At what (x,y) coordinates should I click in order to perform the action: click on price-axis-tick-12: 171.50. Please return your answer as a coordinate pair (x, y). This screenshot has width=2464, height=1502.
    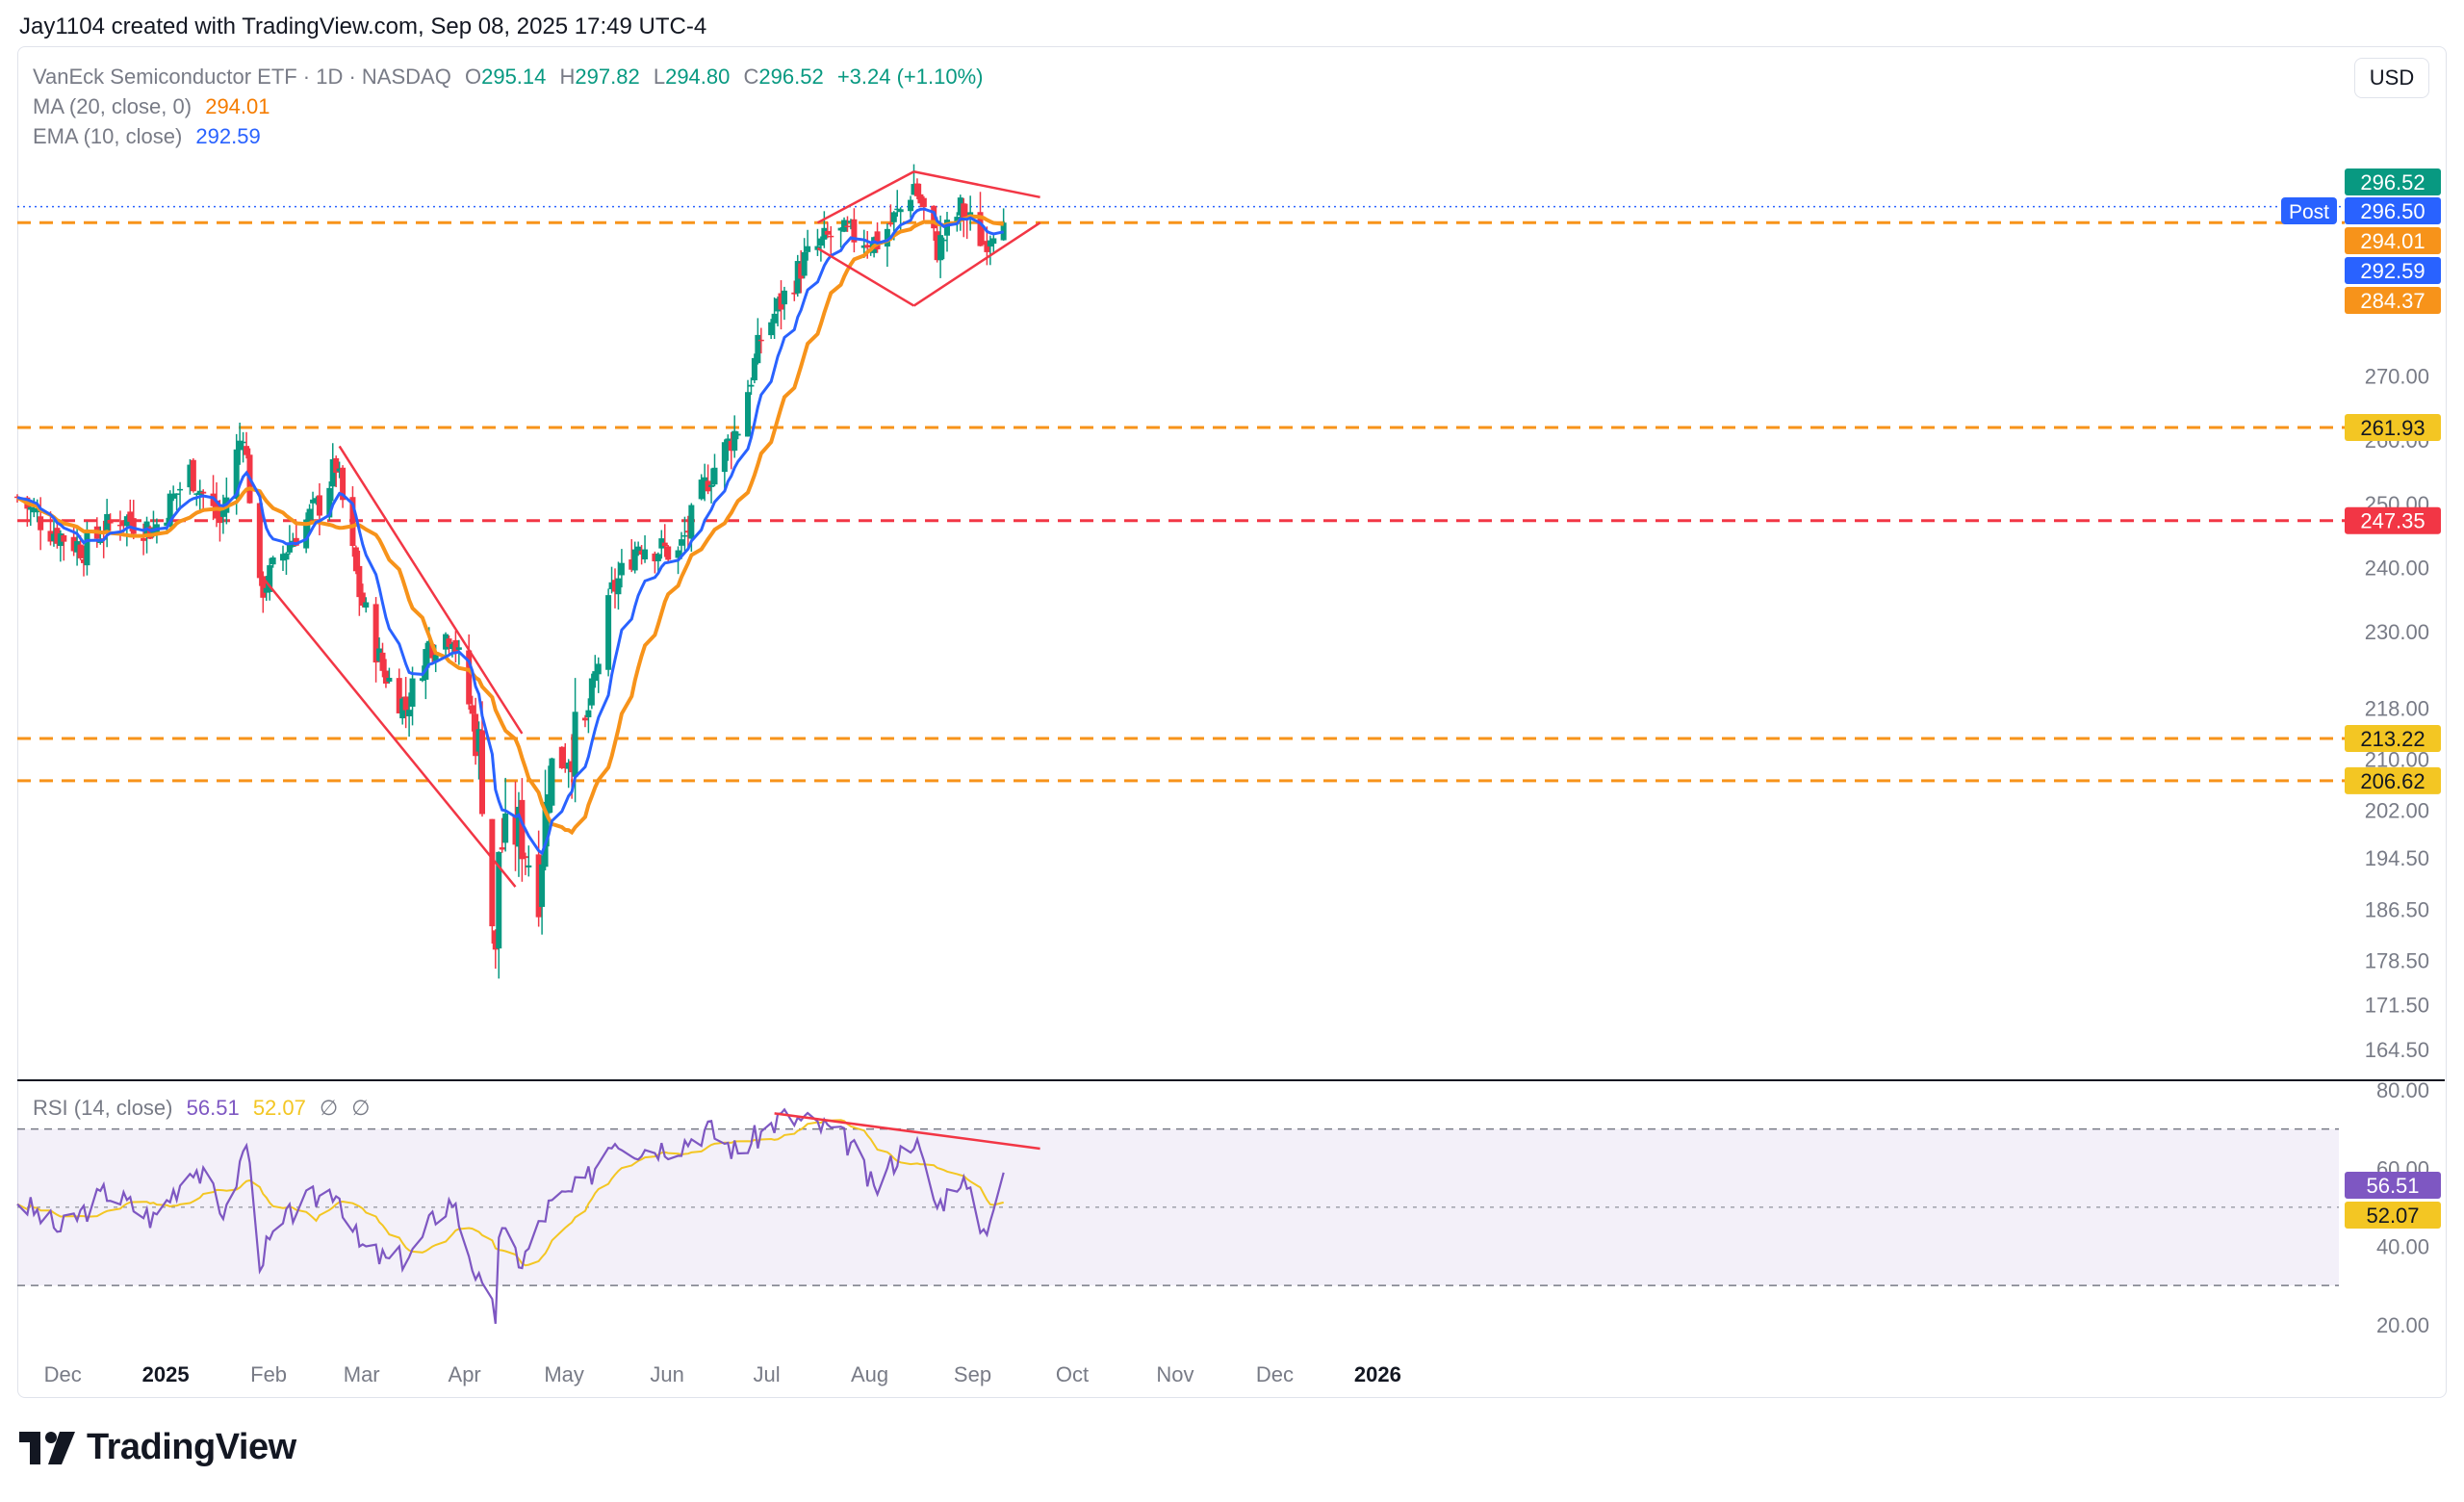
    Looking at the image, I should click on (2397, 1006).